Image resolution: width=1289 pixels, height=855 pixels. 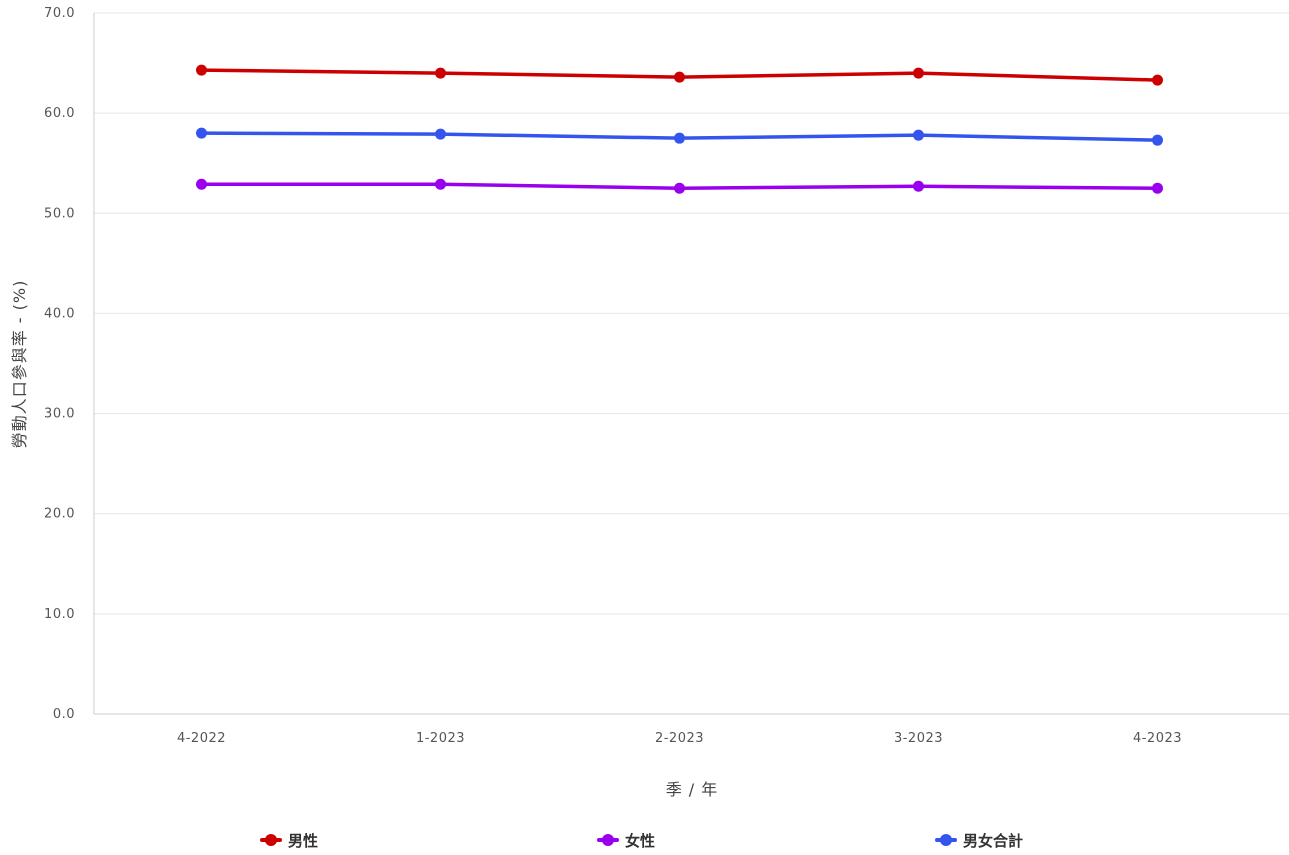 I want to click on y-tick-label: 60.0, so click(x=59, y=113).